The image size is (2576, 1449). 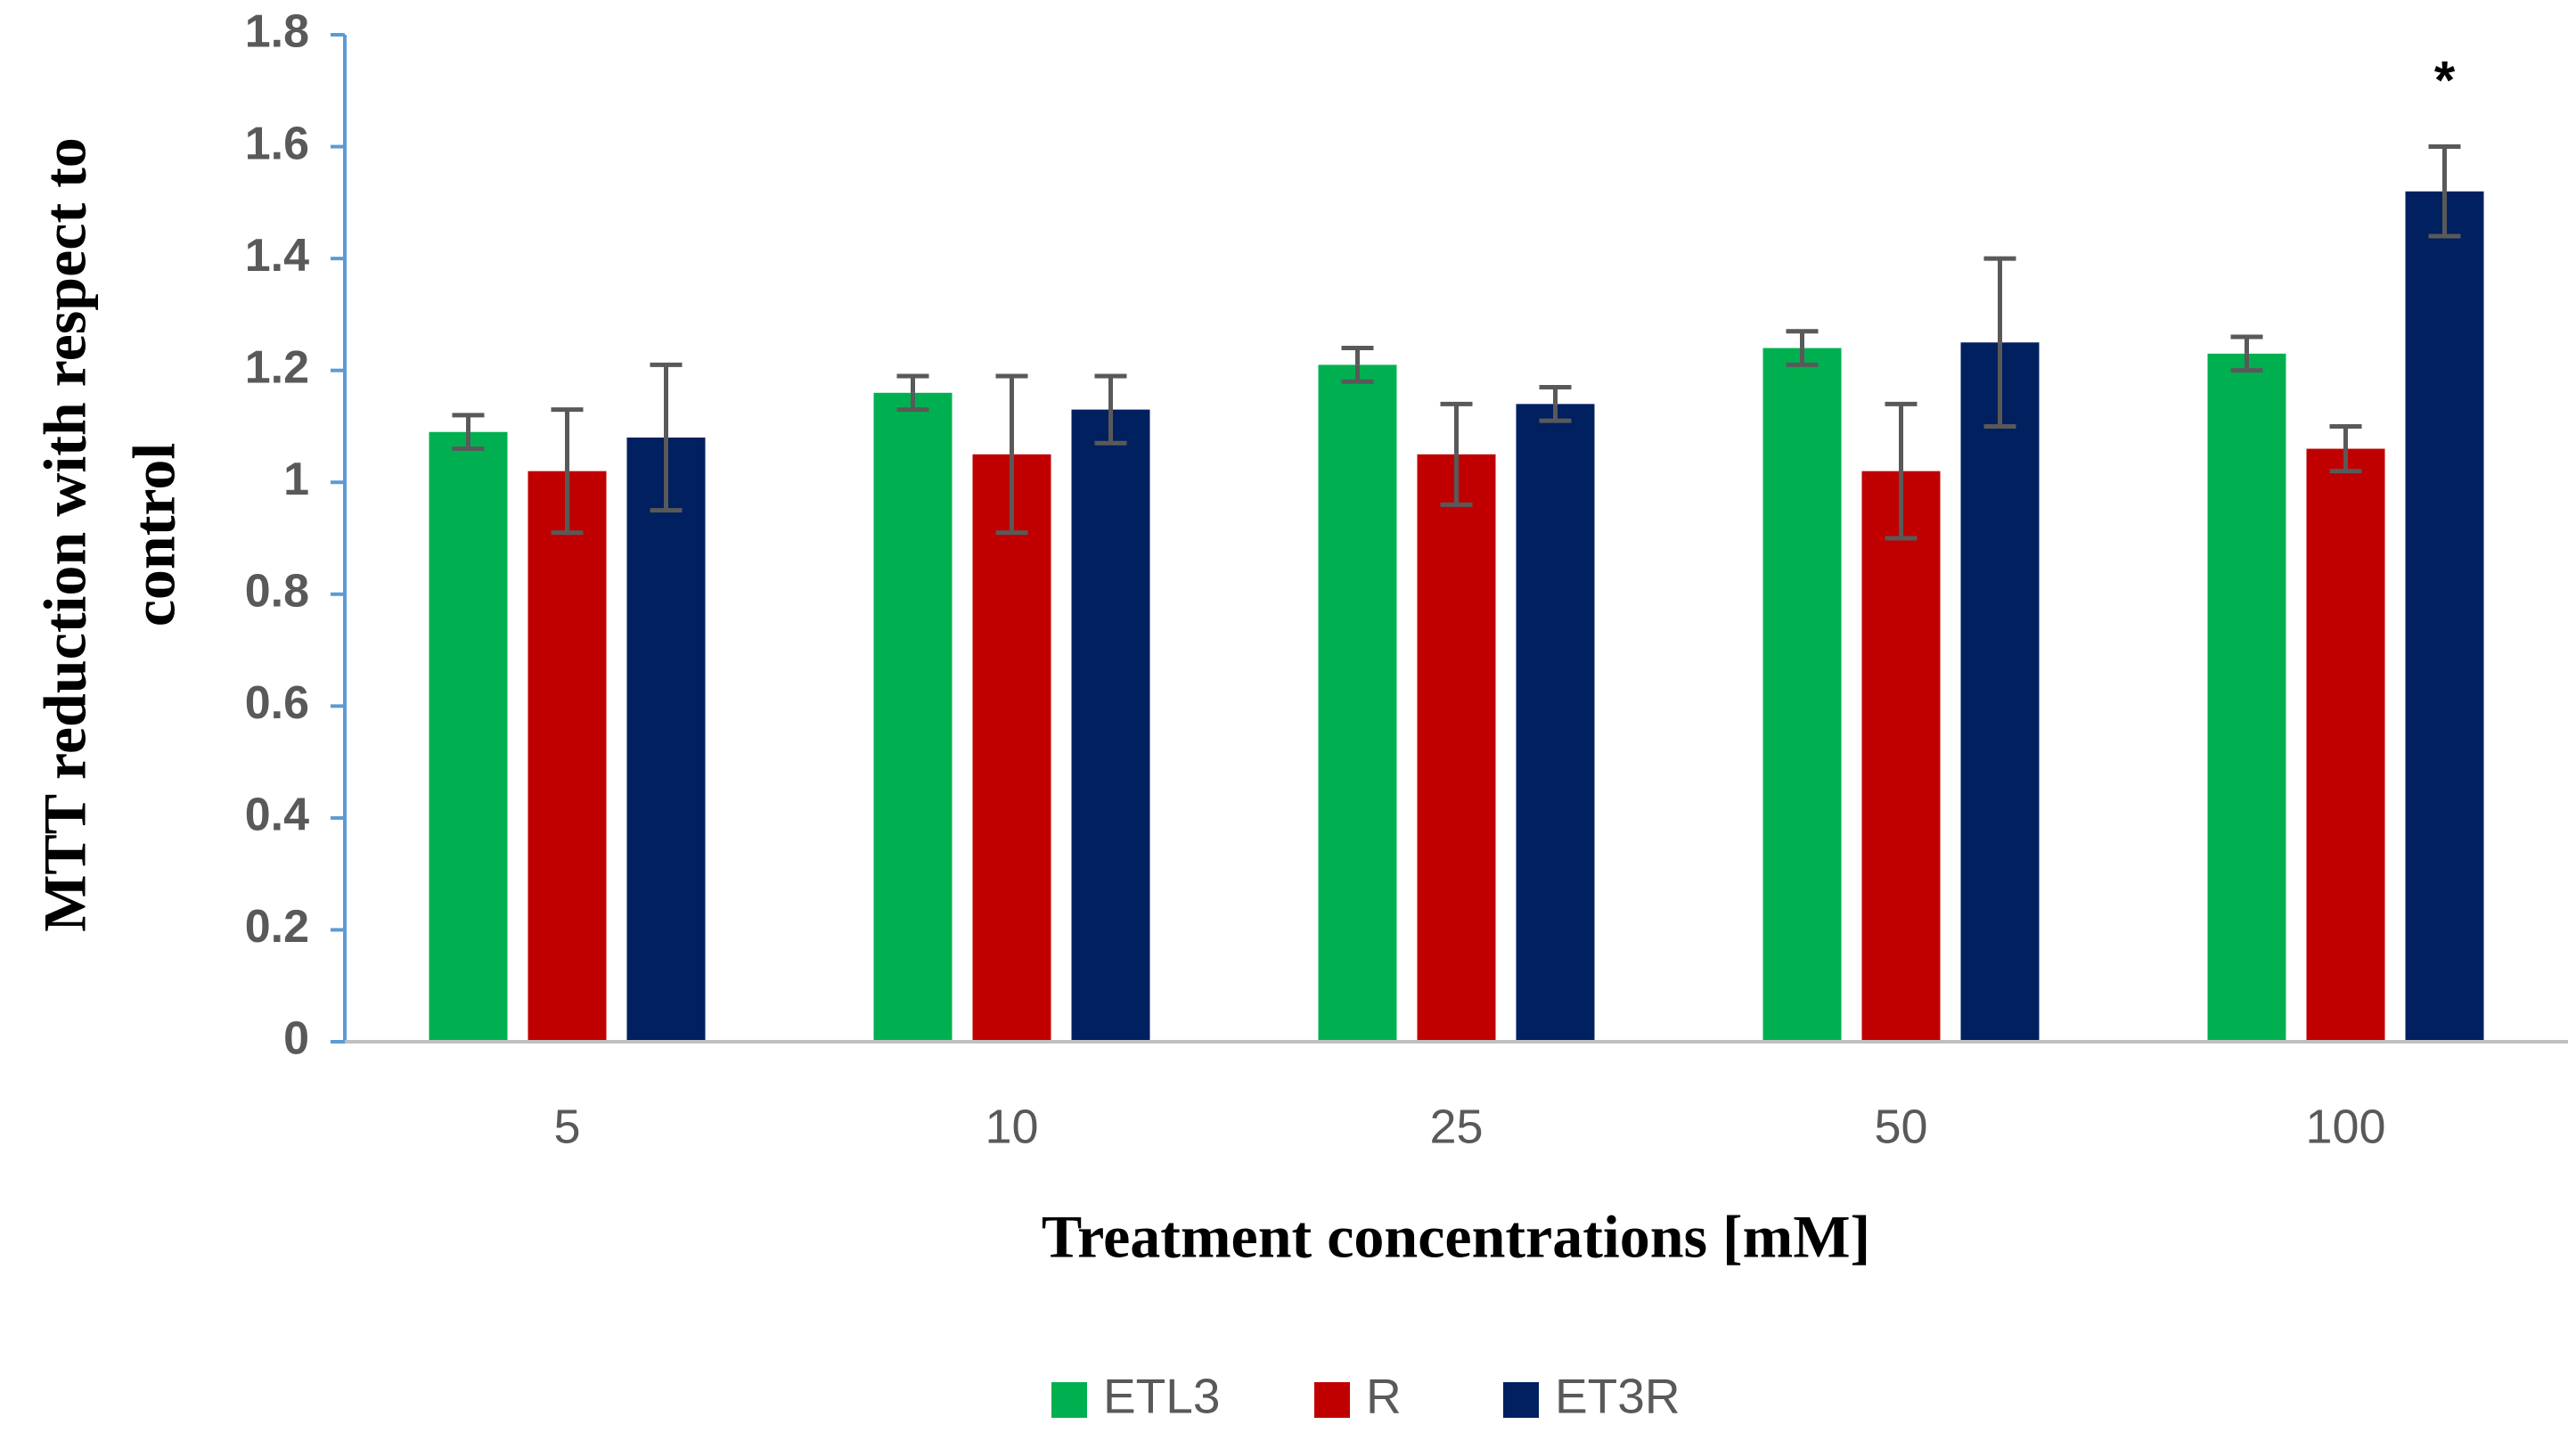 I want to click on y-tick-label: 0.6, so click(x=277, y=703).